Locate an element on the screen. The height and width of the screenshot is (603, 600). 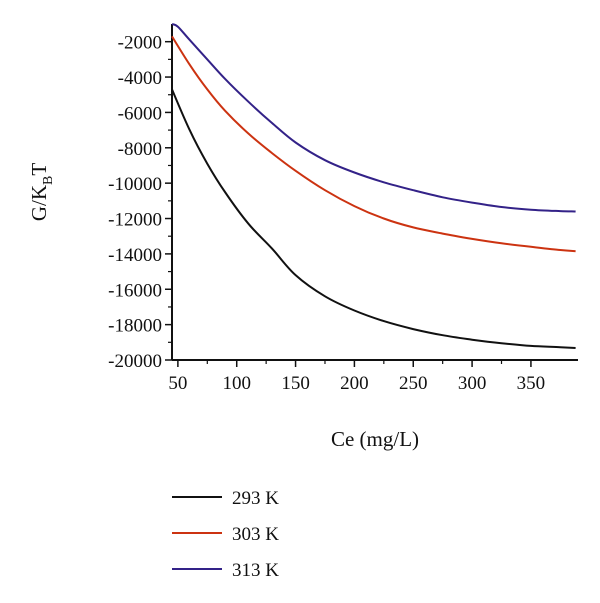
y-tick-label: -4000 is located at coordinates (140, 78).